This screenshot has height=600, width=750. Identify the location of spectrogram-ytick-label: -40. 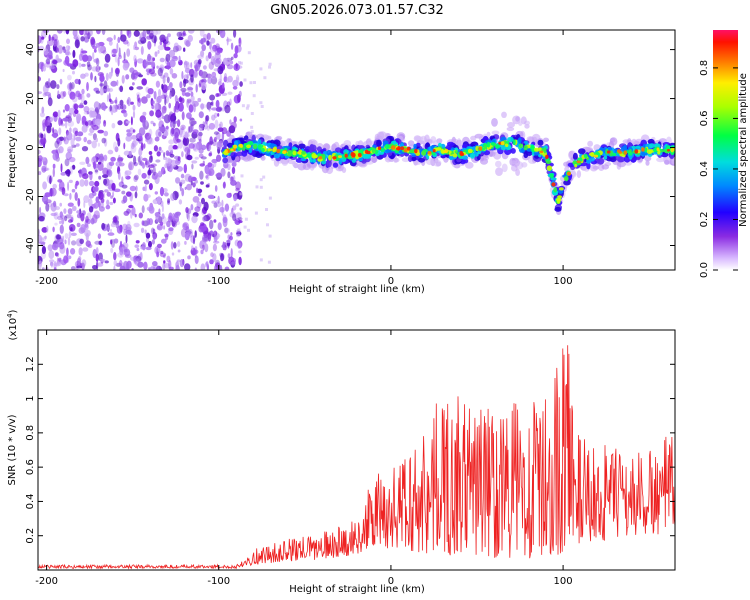
(30, 245).